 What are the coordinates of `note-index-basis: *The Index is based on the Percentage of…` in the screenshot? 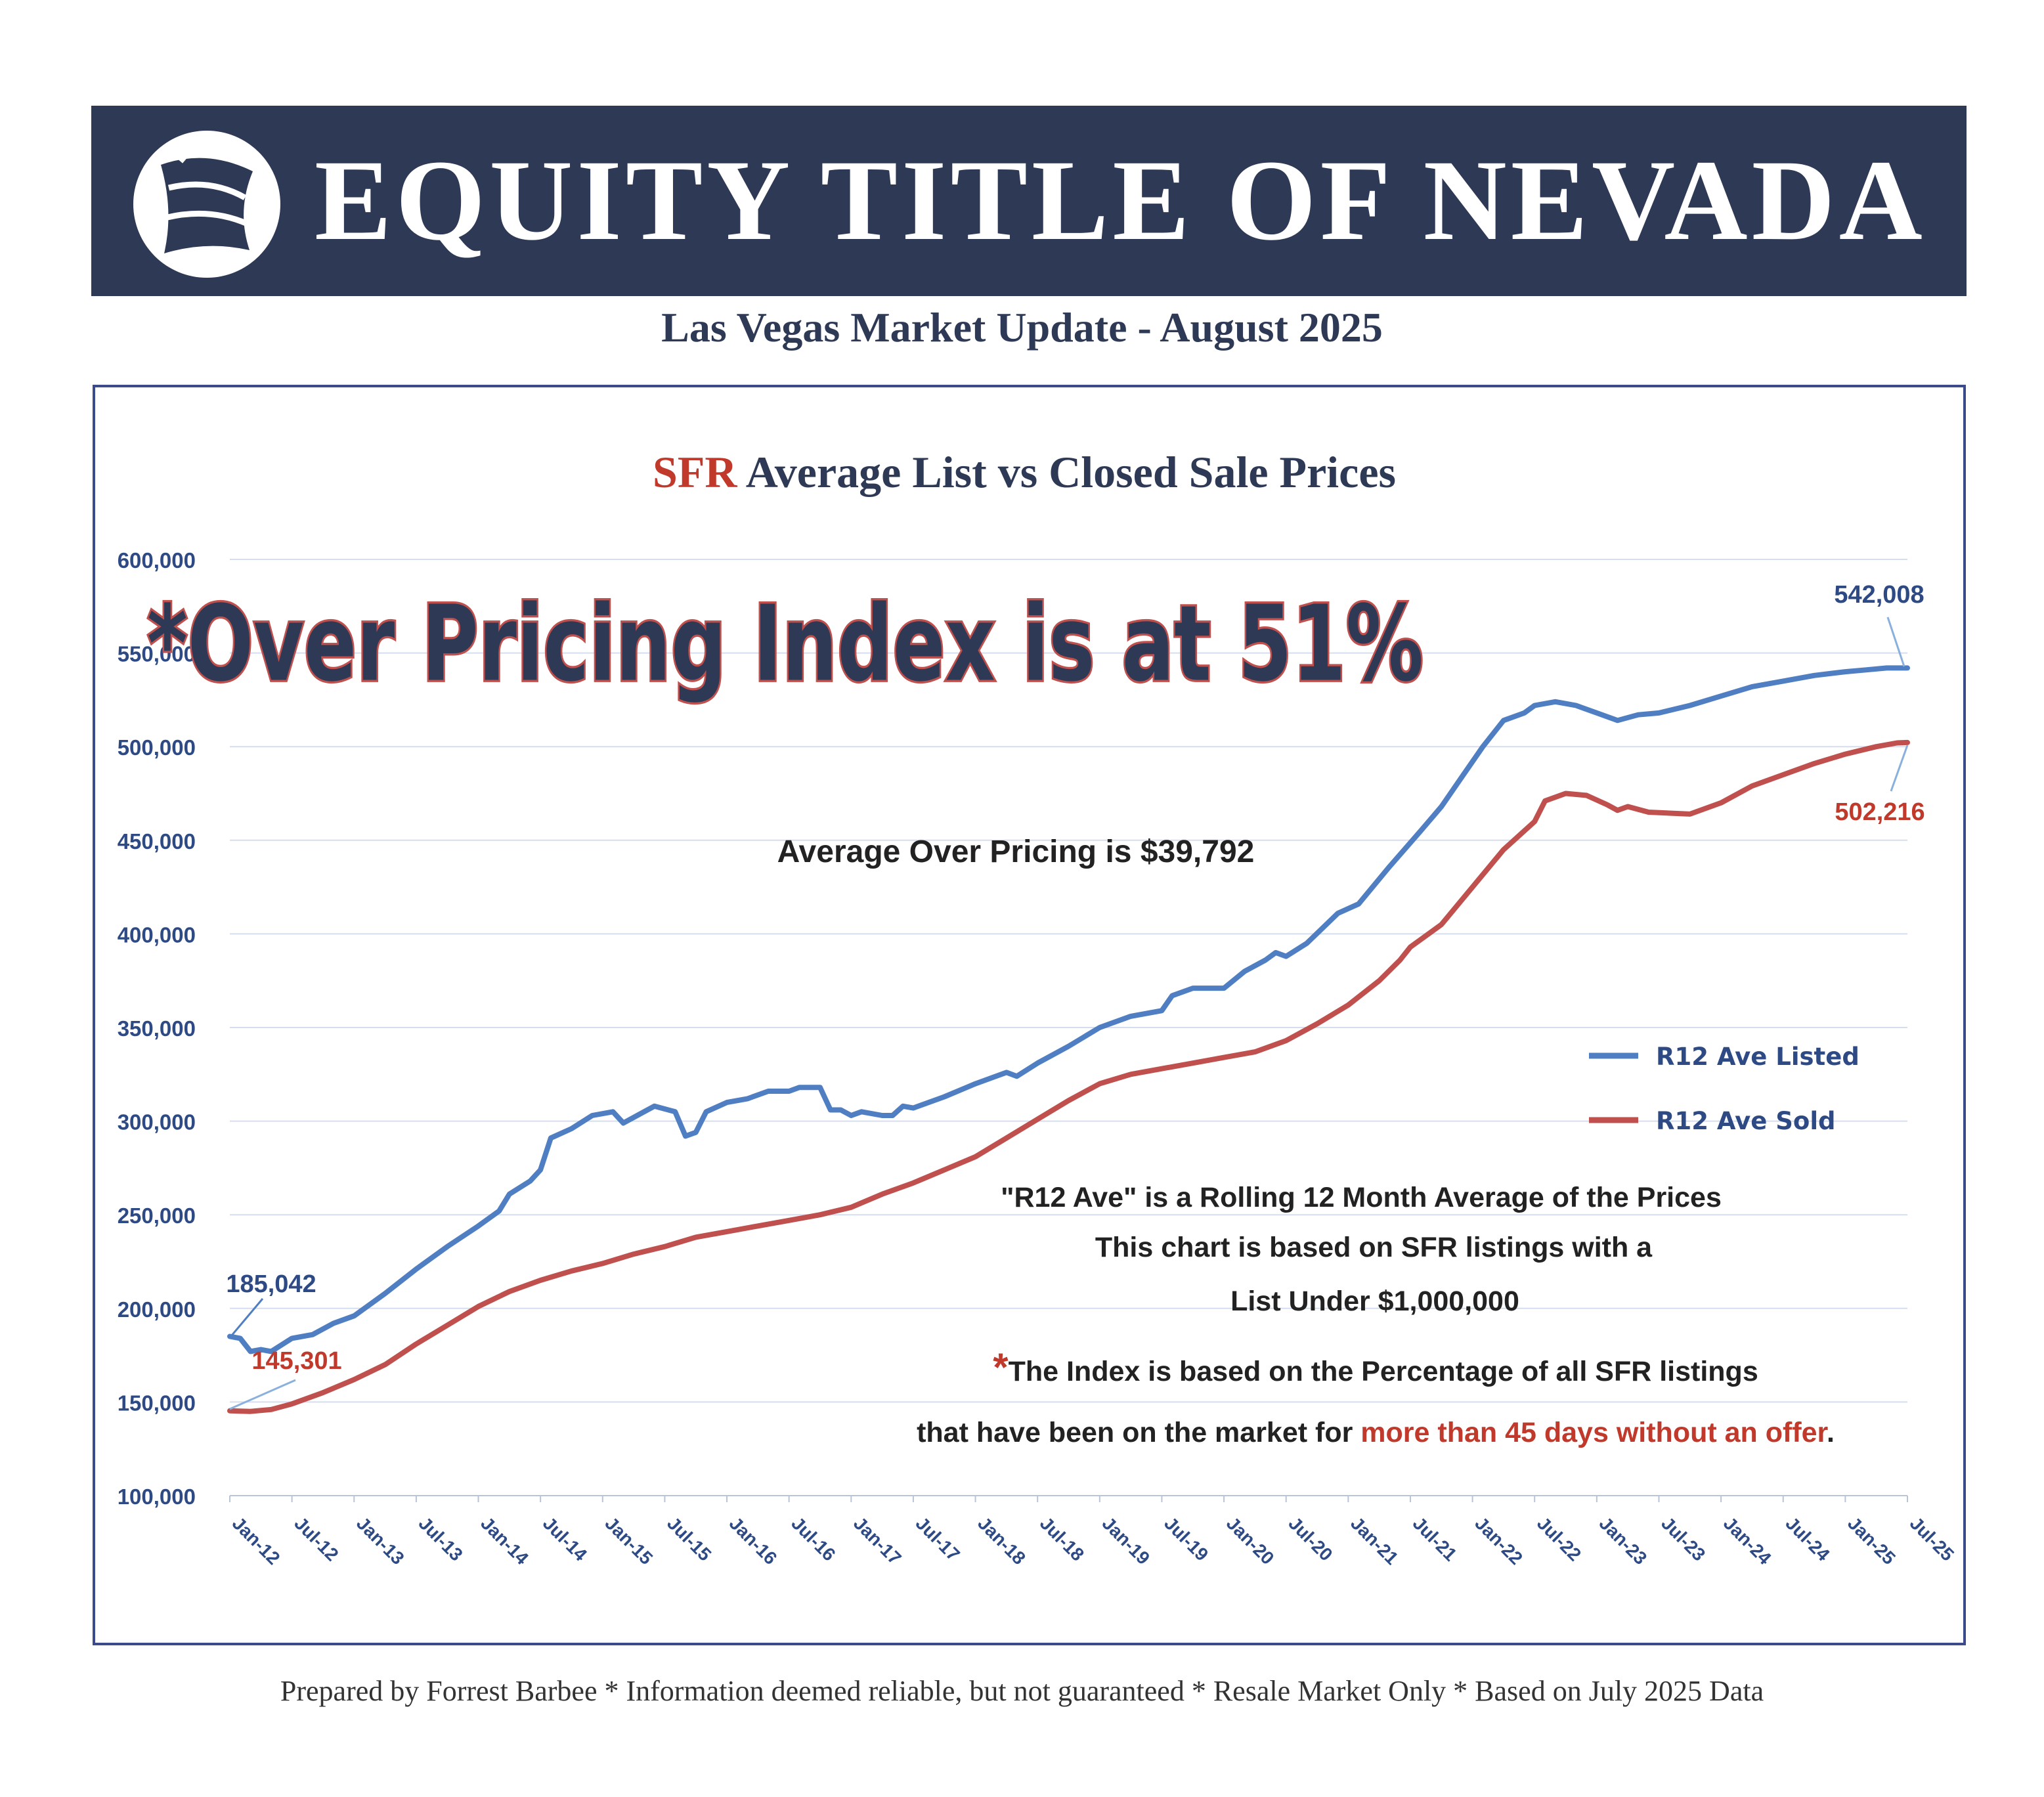 It's located at (1375, 1367).